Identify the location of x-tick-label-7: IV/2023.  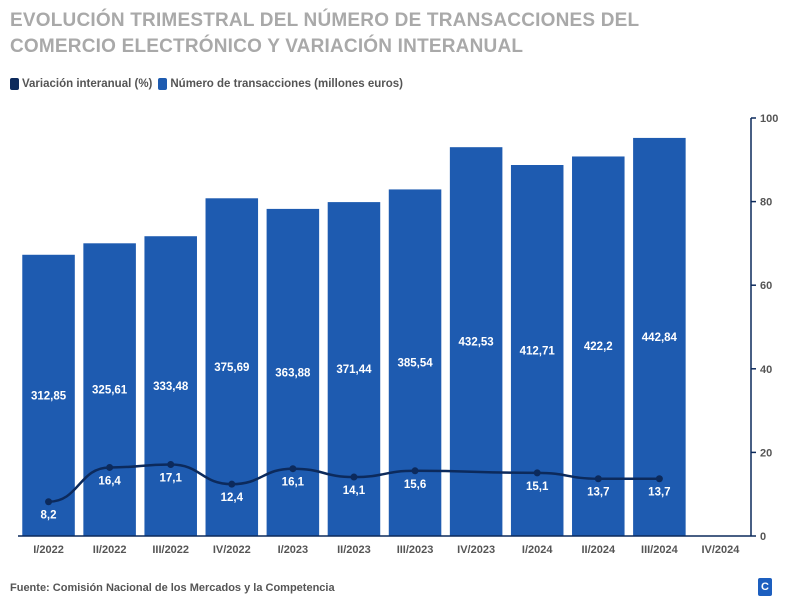
(476, 550).